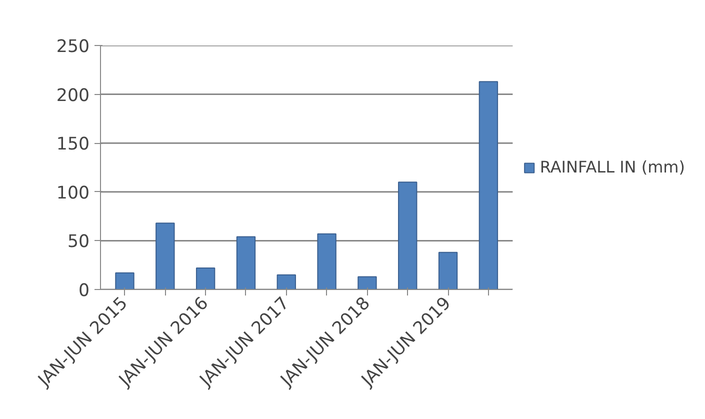 The image size is (705, 419). I want to click on legend-label: RAINFALL IN (mm), so click(612, 167).